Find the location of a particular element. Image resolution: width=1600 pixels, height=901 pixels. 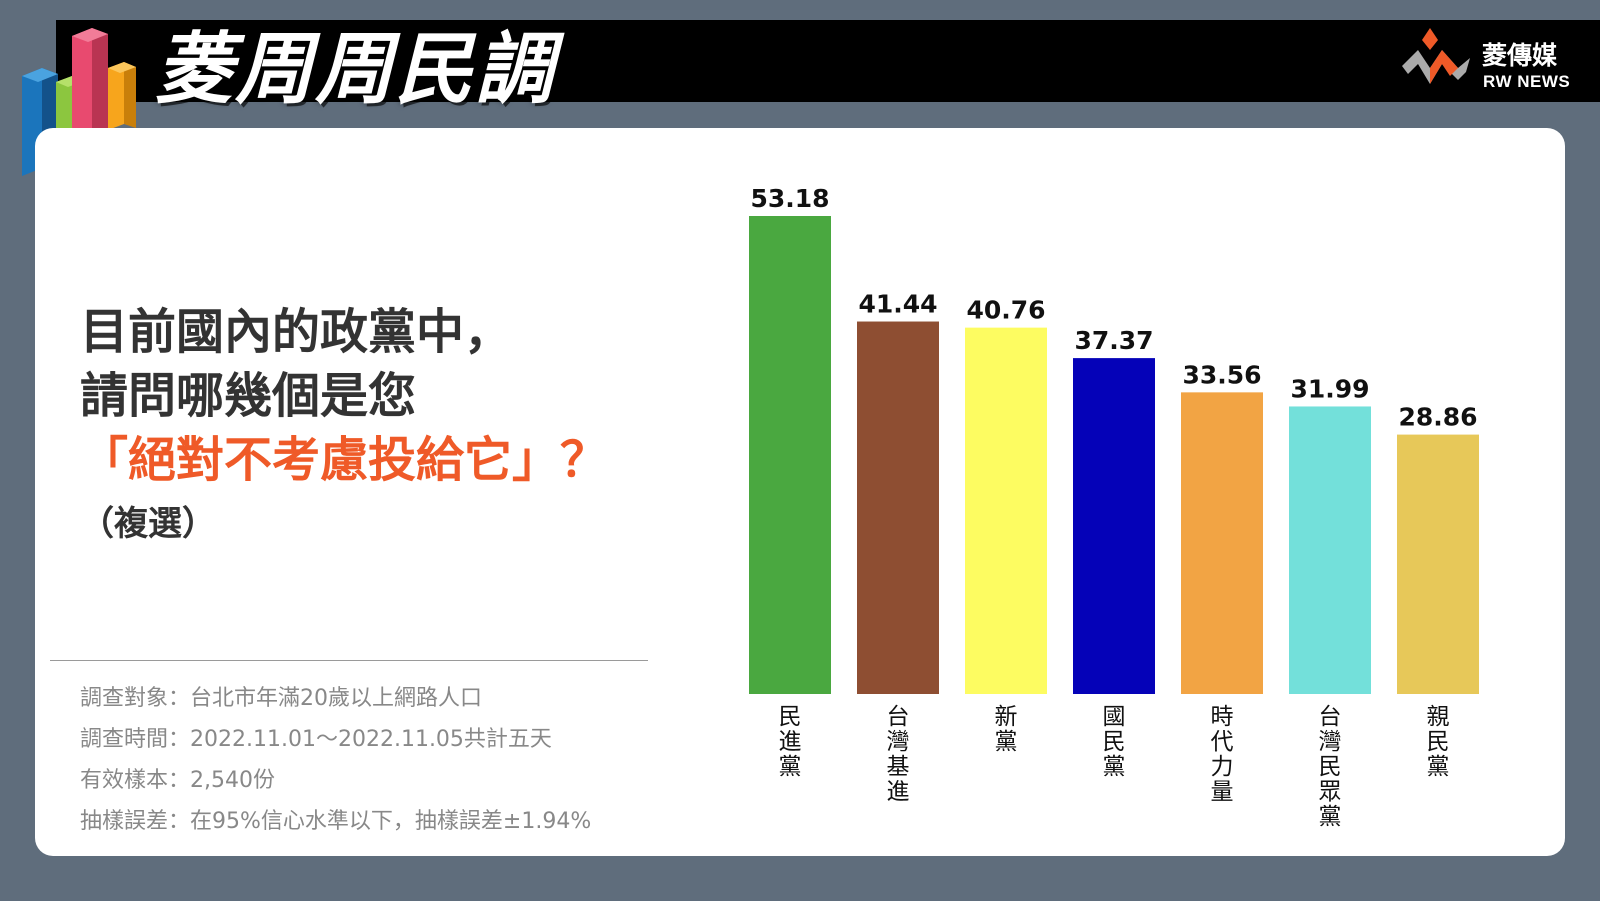

margin-of-error: 抽樣誤差：在95%信心水準以下，抽樣誤差±1.94% is located at coordinates (336, 821).